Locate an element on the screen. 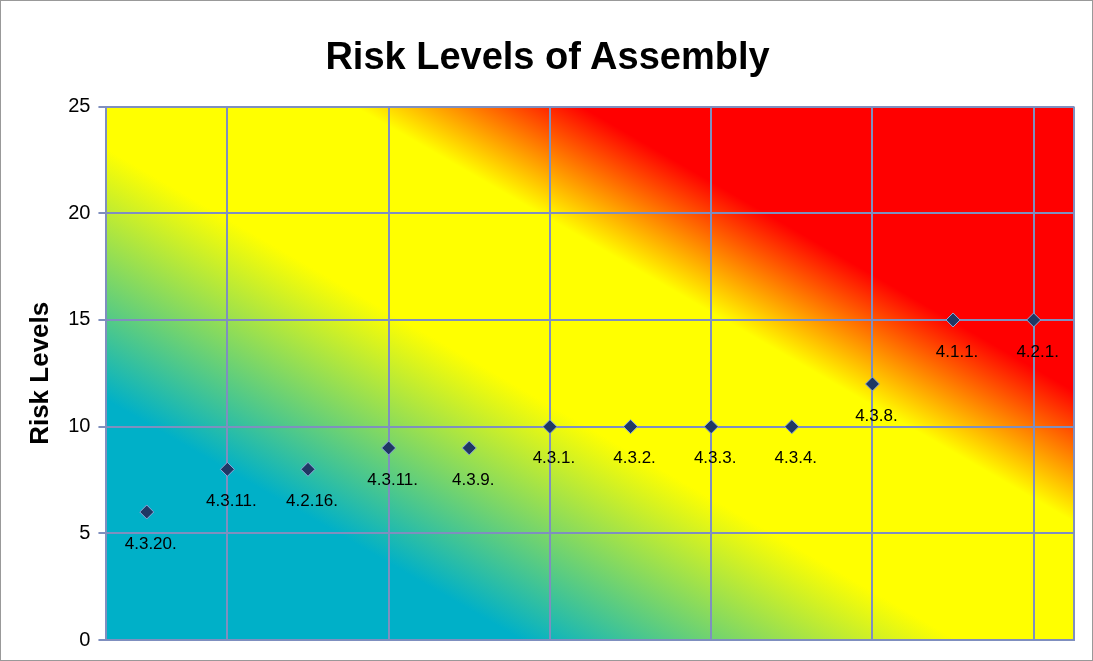  data-label: 4.1.1. is located at coordinates (957, 351).